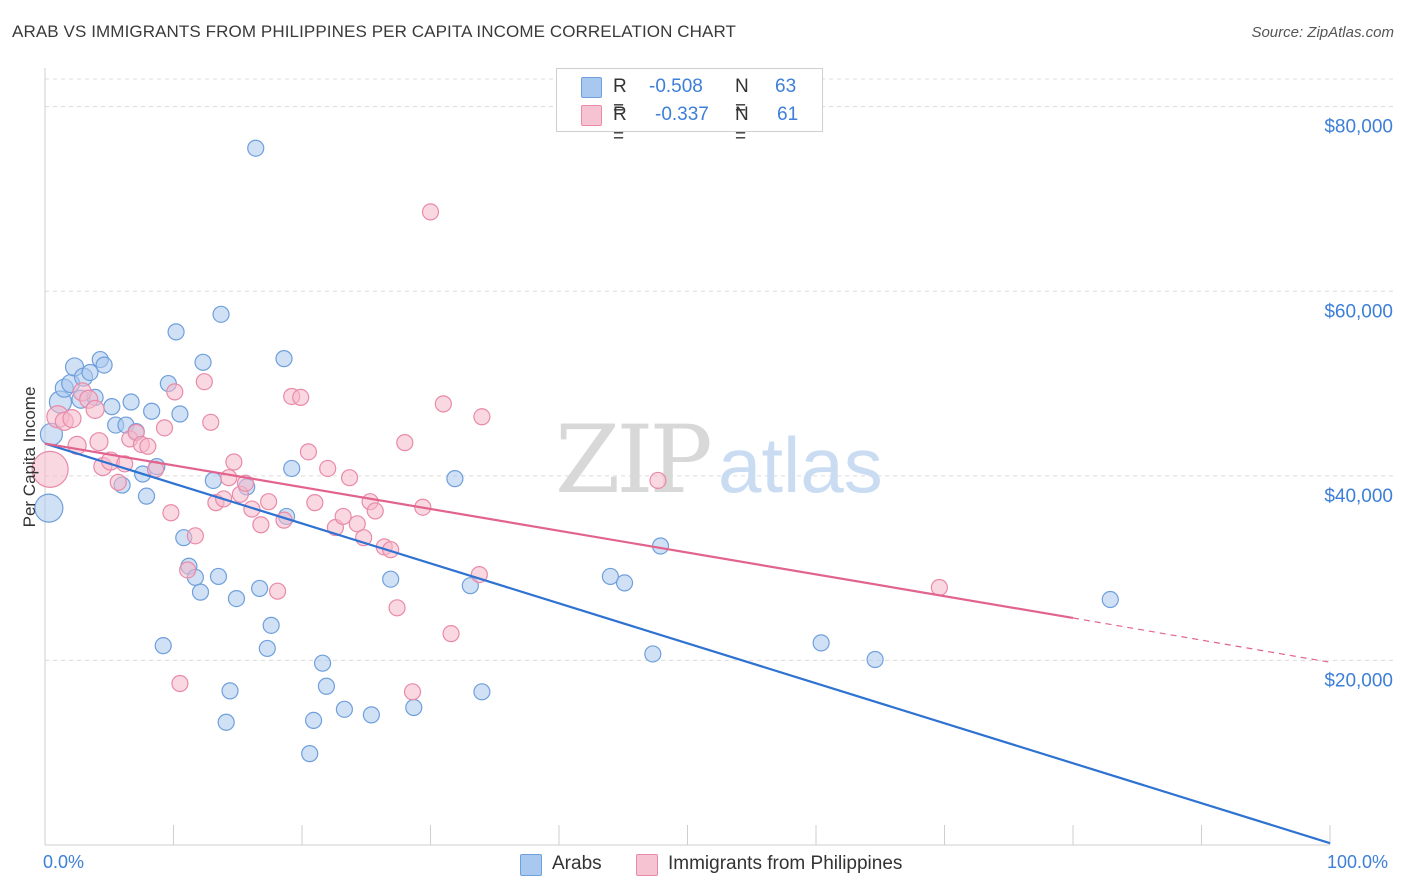  Describe the element at coordinates (1358, 862) in the screenshot. I see `x-tick-max: 100.0%` at that location.